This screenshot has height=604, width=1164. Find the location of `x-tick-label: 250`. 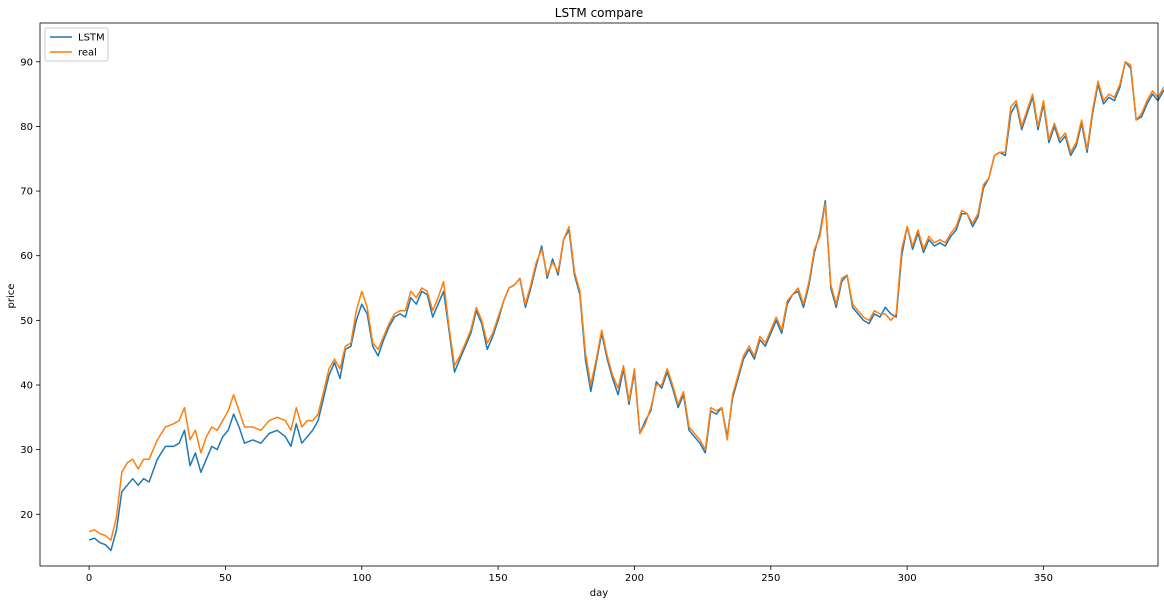

x-tick-label: 250 is located at coordinates (770, 578).